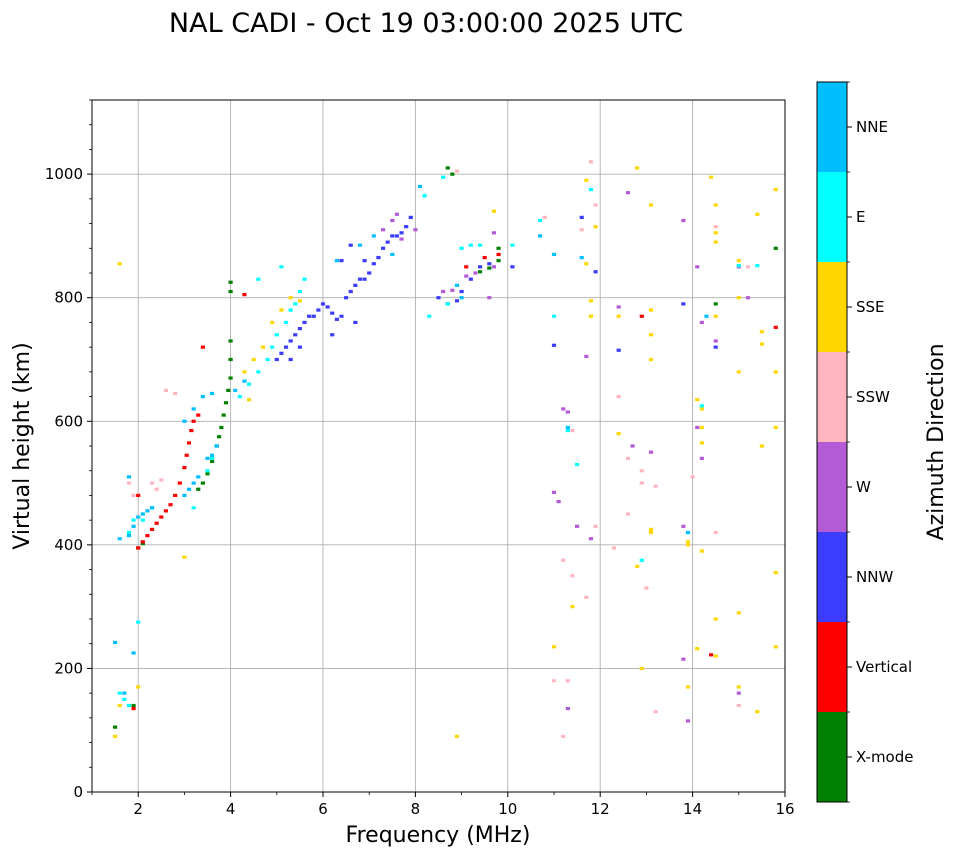  I want to click on x-axis-label: Frequency (MHz), so click(438, 835).